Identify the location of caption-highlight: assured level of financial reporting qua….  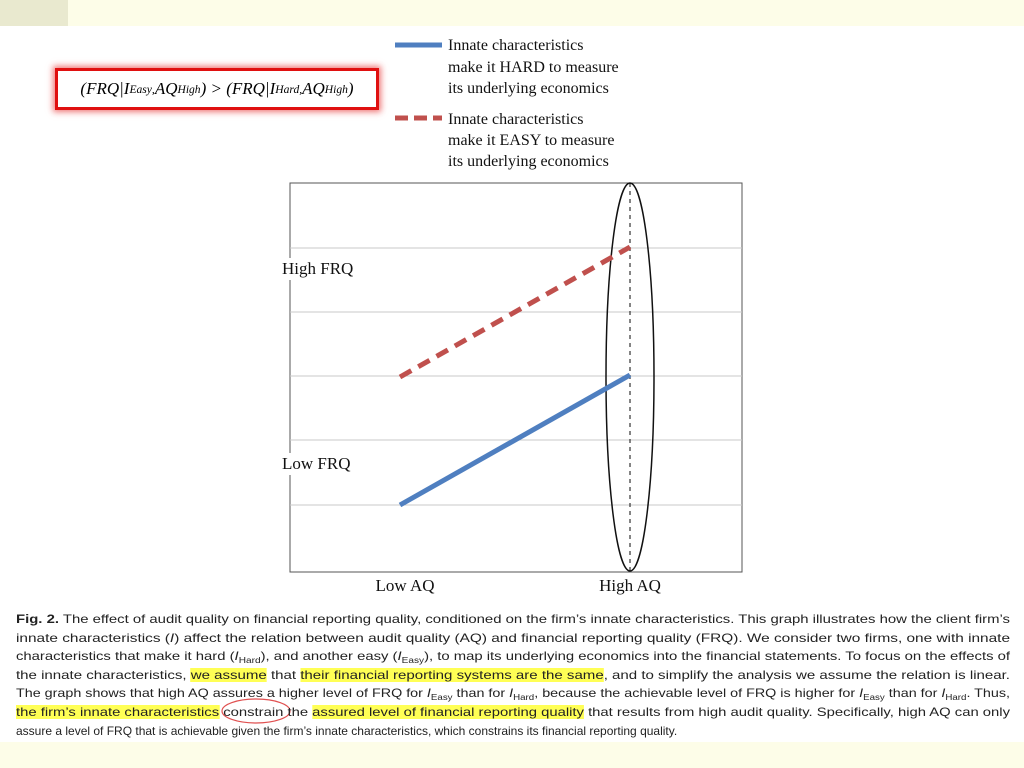
(448, 711).